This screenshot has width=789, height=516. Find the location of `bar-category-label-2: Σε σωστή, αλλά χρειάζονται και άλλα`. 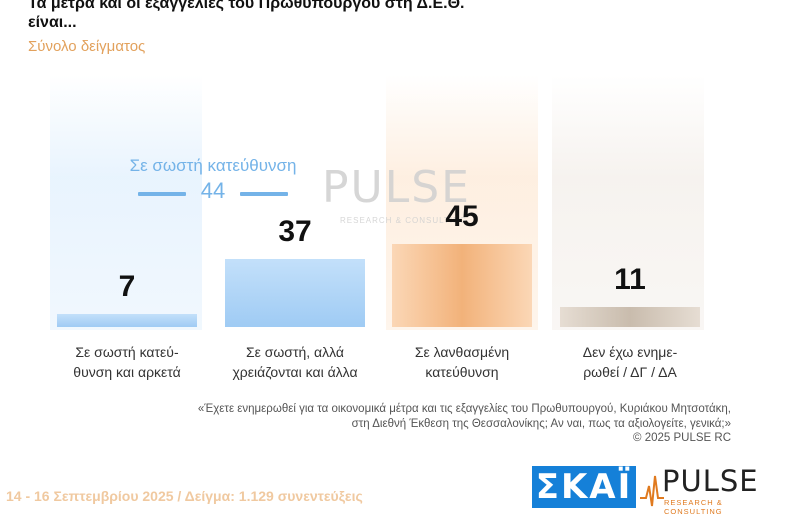

bar-category-label-2: Σε σωστή, αλλά χρειάζονται και άλλα is located at coordinates (295, 362).